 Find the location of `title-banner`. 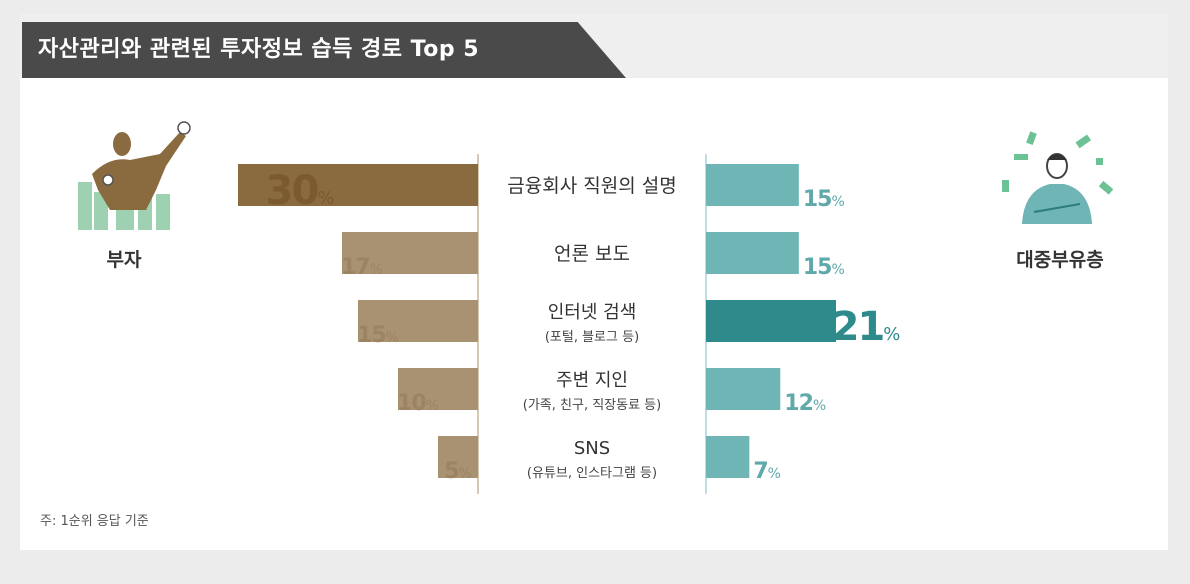

title-banner is located at coordinates (324, 50).